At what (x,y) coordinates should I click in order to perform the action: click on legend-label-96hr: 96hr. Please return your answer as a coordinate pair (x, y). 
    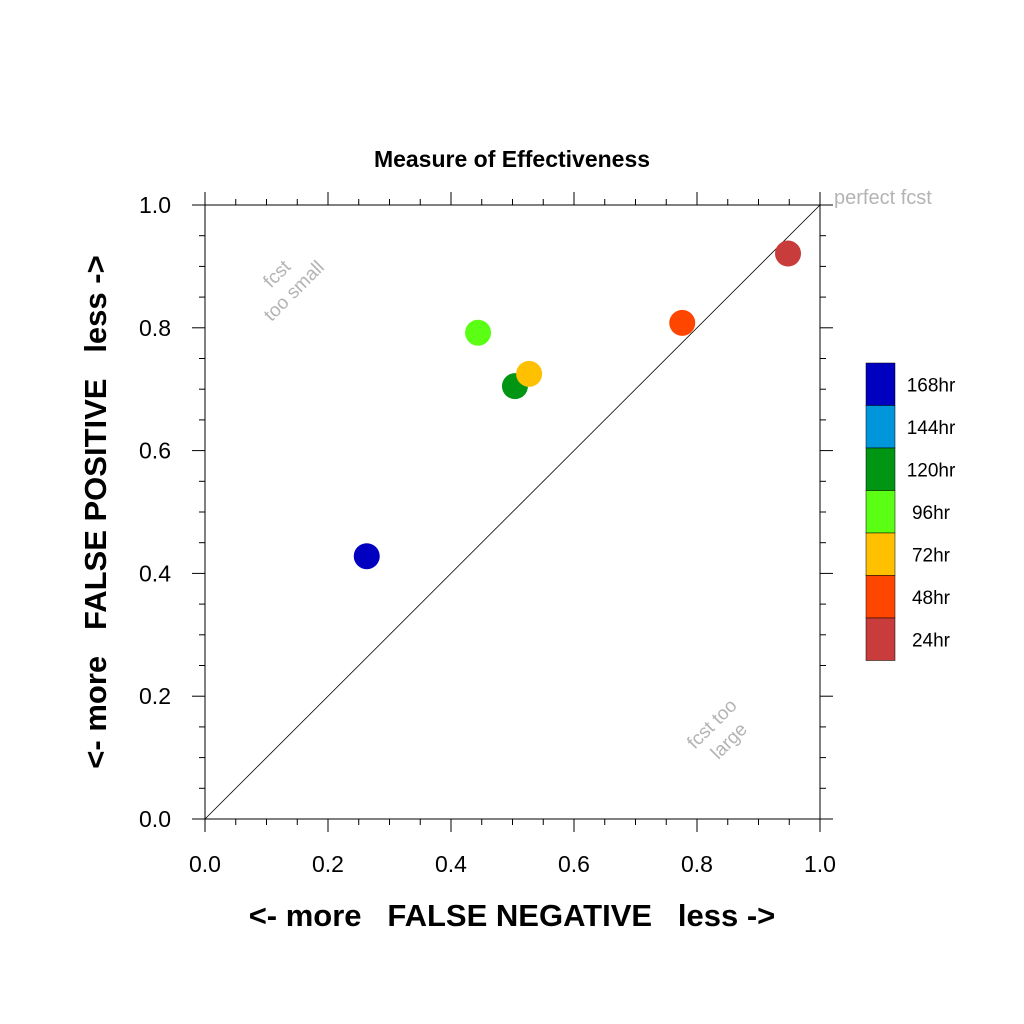
    Looking at the image, I should click on (931, 513).